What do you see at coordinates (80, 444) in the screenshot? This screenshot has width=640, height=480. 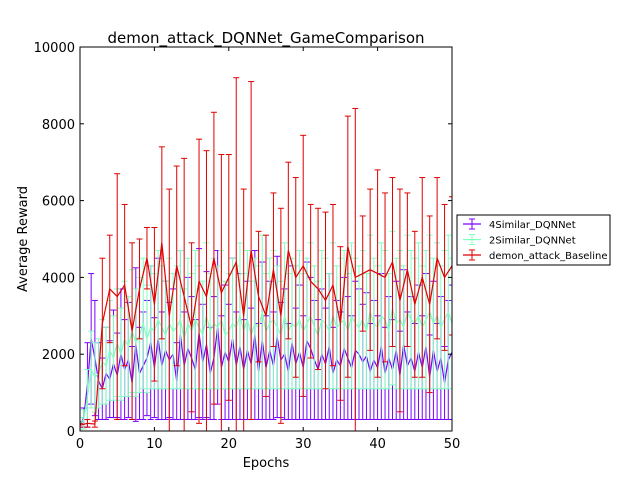 I see `x-tick-label: 0` at bounding box center [80, 444].